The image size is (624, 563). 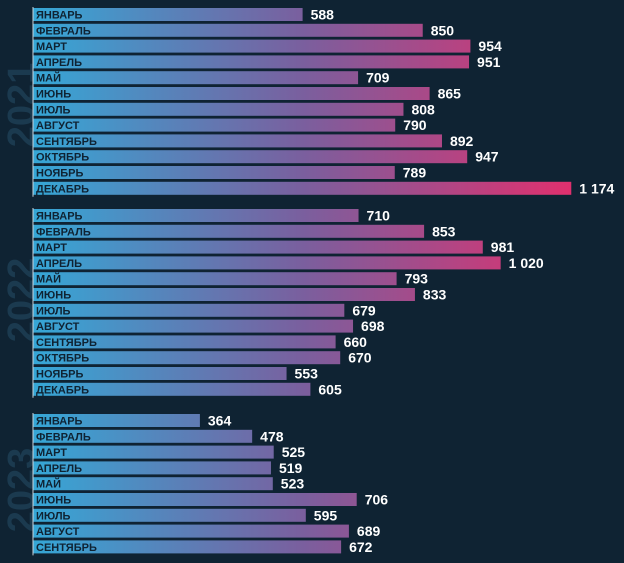 What do you see at coordinates (526, 263) in the screenshot?
I see `value-label: 1 020` at bounding box center [526, 263].